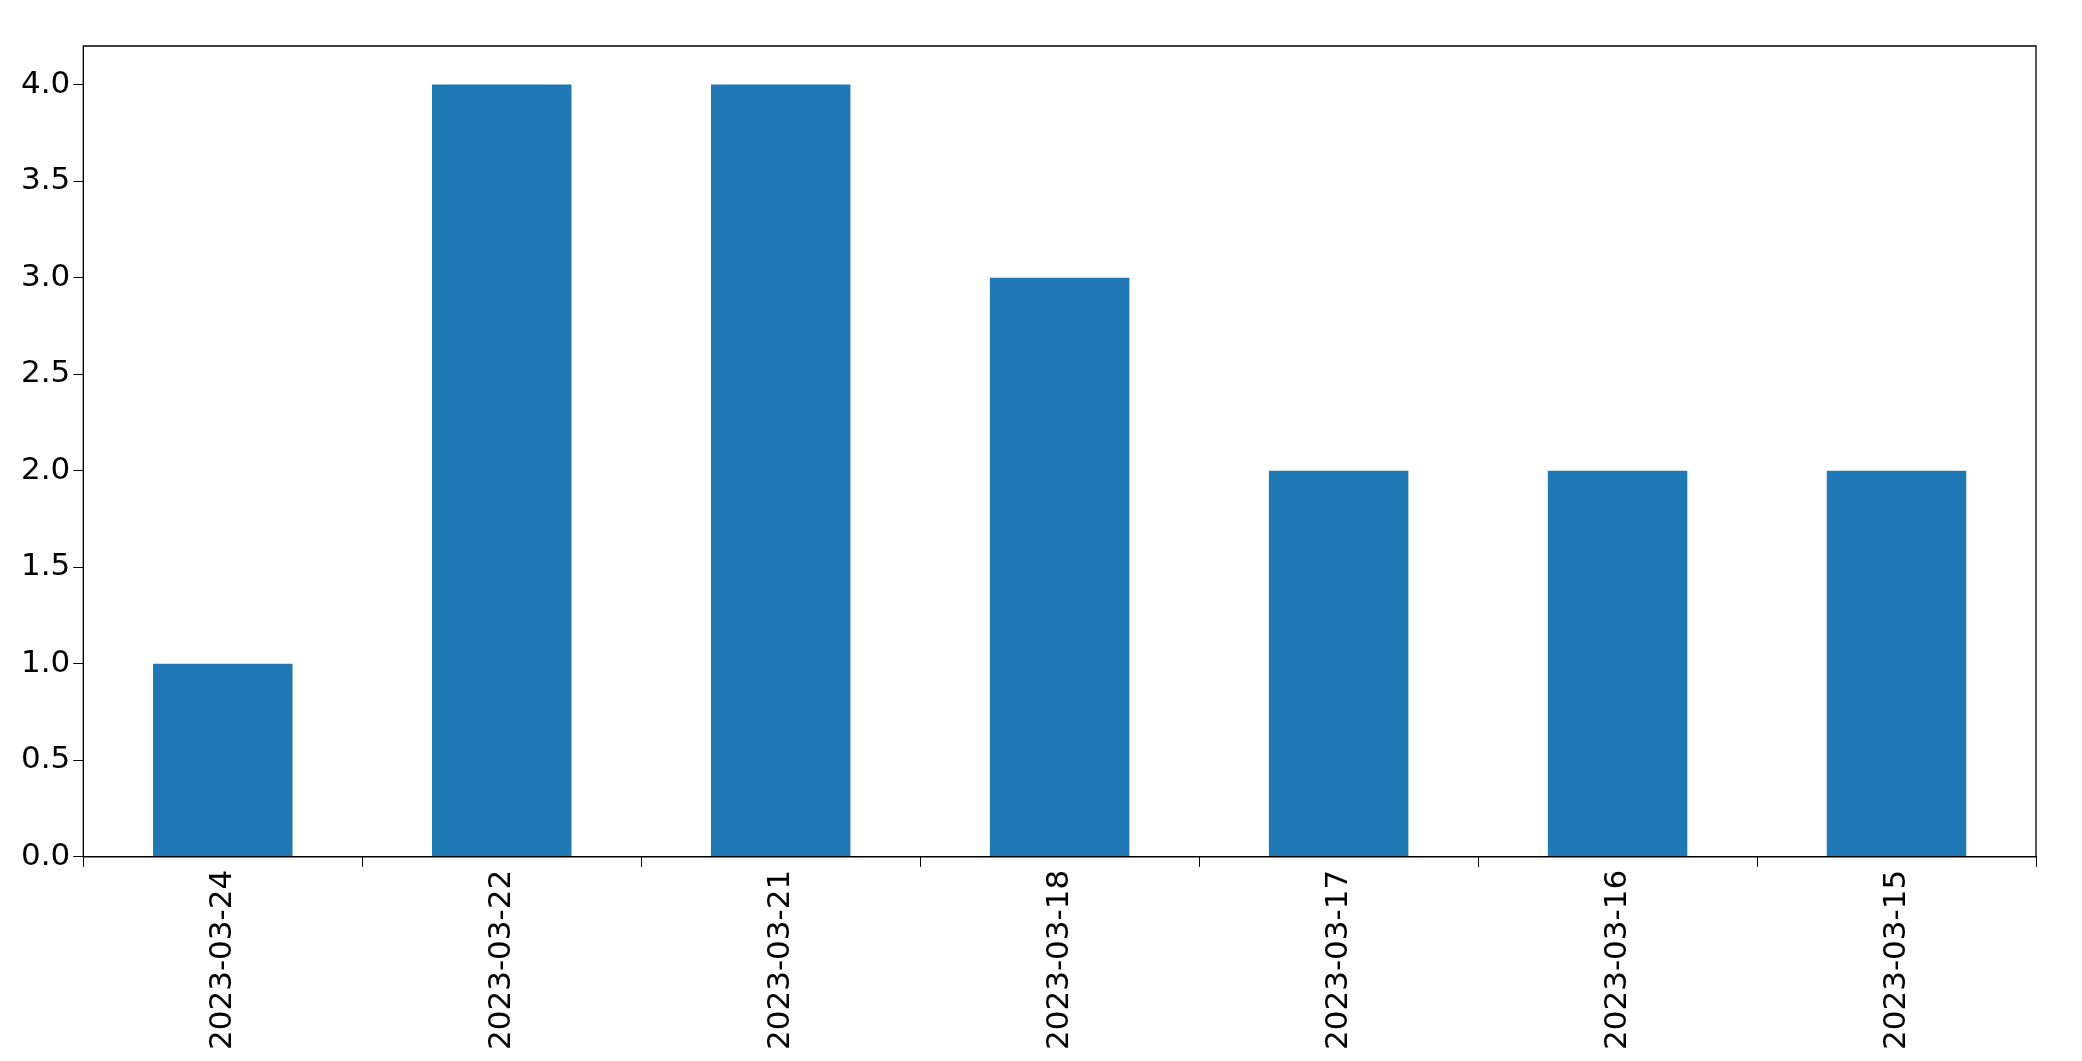  I want to click on x-tick-label: 2023-03-17, so click(1335, 960).